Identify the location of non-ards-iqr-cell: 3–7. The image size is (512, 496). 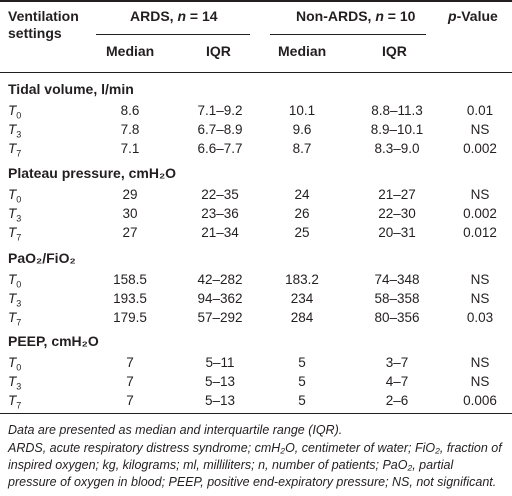
(397, 362).